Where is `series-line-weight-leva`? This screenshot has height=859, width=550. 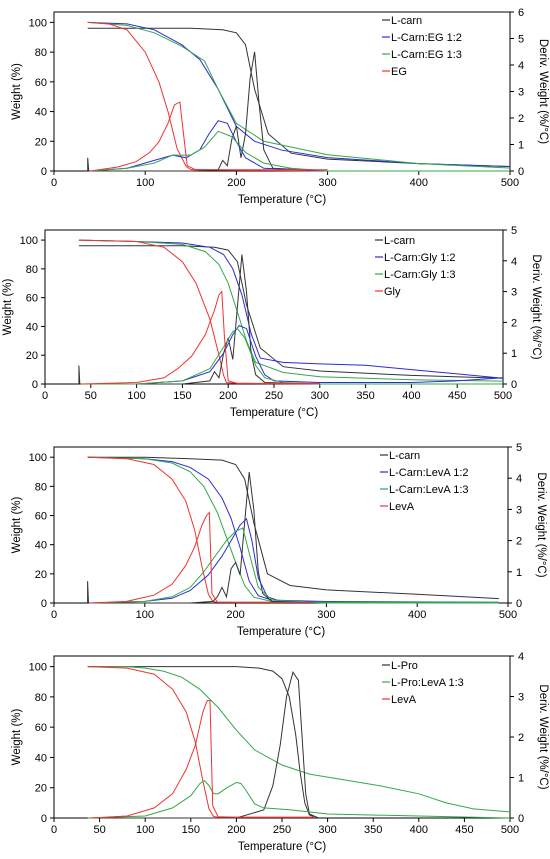 series-line-weight-leva is located at coordinates (200, 742).